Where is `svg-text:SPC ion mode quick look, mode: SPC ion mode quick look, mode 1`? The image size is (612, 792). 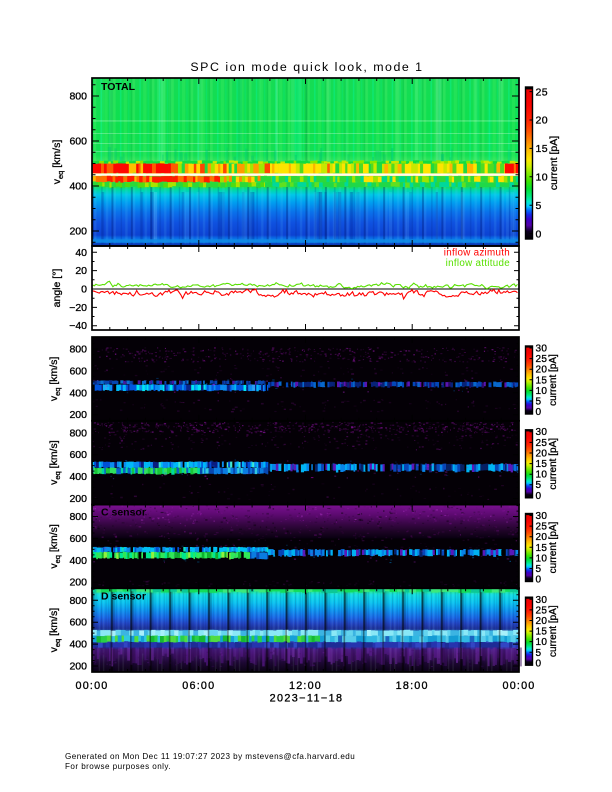 svg-text:SPC ion mode quick look, mode: SPC ion mode quick look, mode 1 is located at coordinates (306, 67).